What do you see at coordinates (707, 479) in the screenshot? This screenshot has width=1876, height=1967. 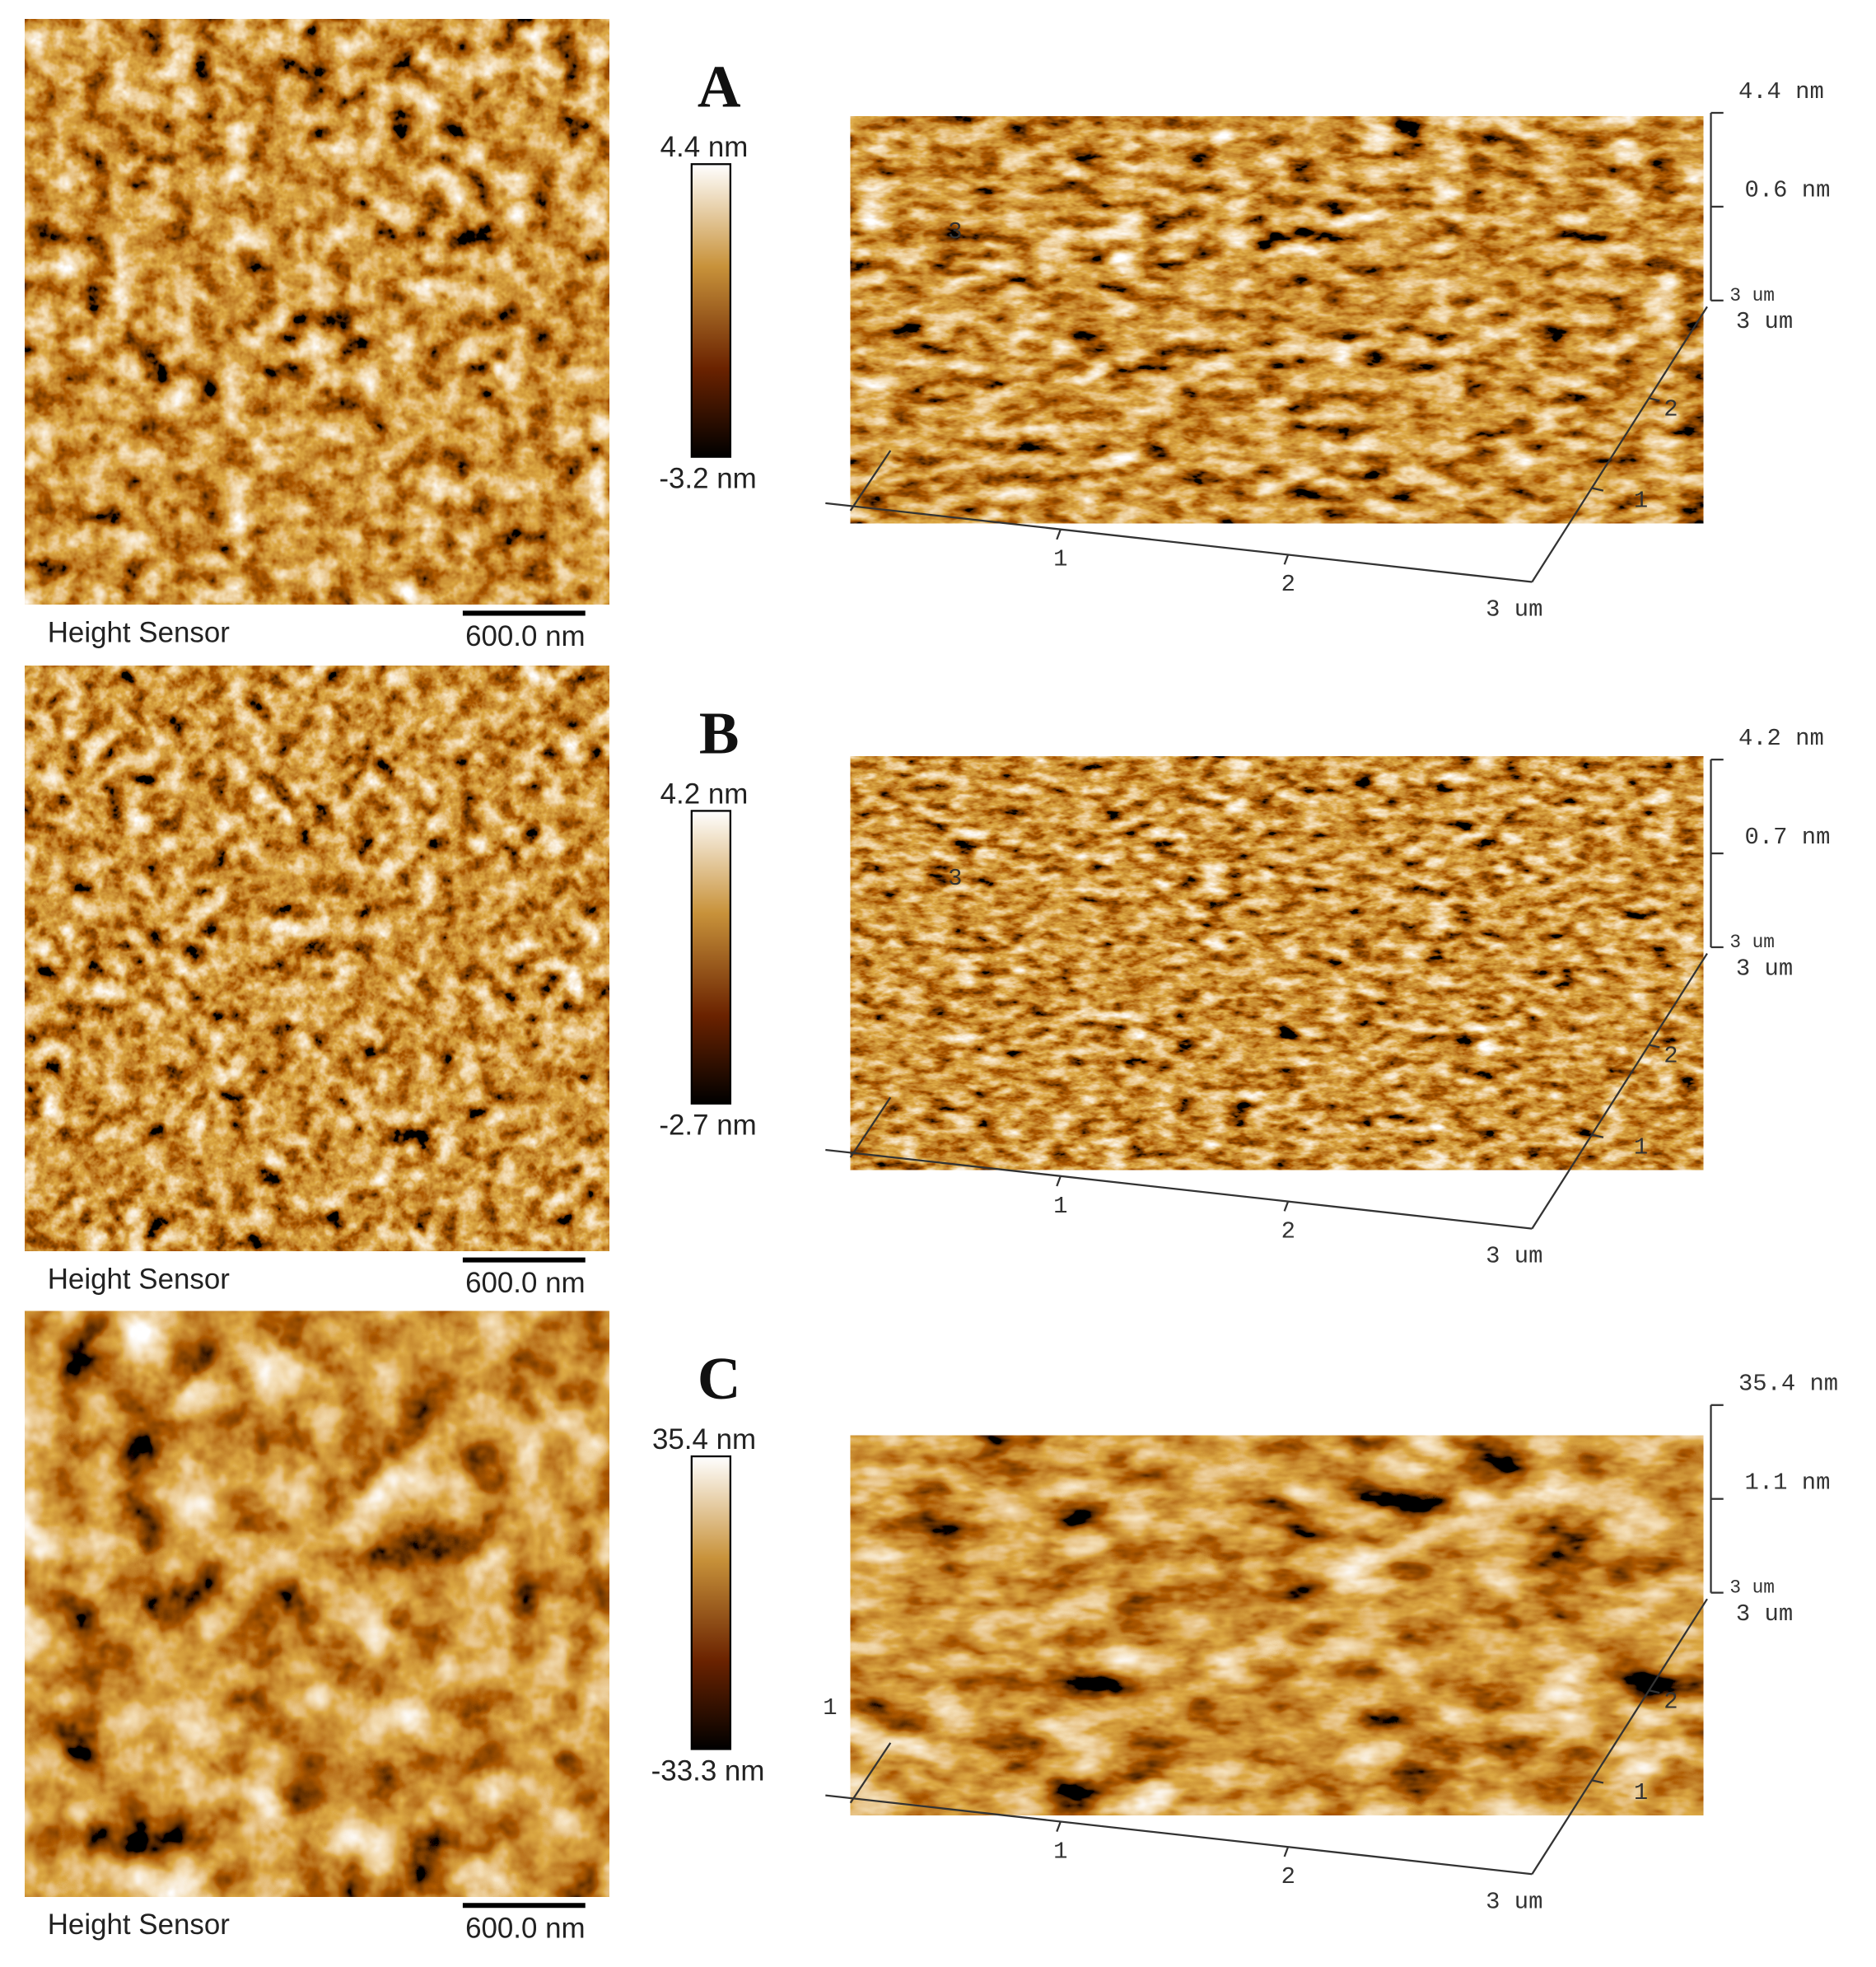 I see `colorbar-min: -3.2 nm` at bounding box center [707, 479].